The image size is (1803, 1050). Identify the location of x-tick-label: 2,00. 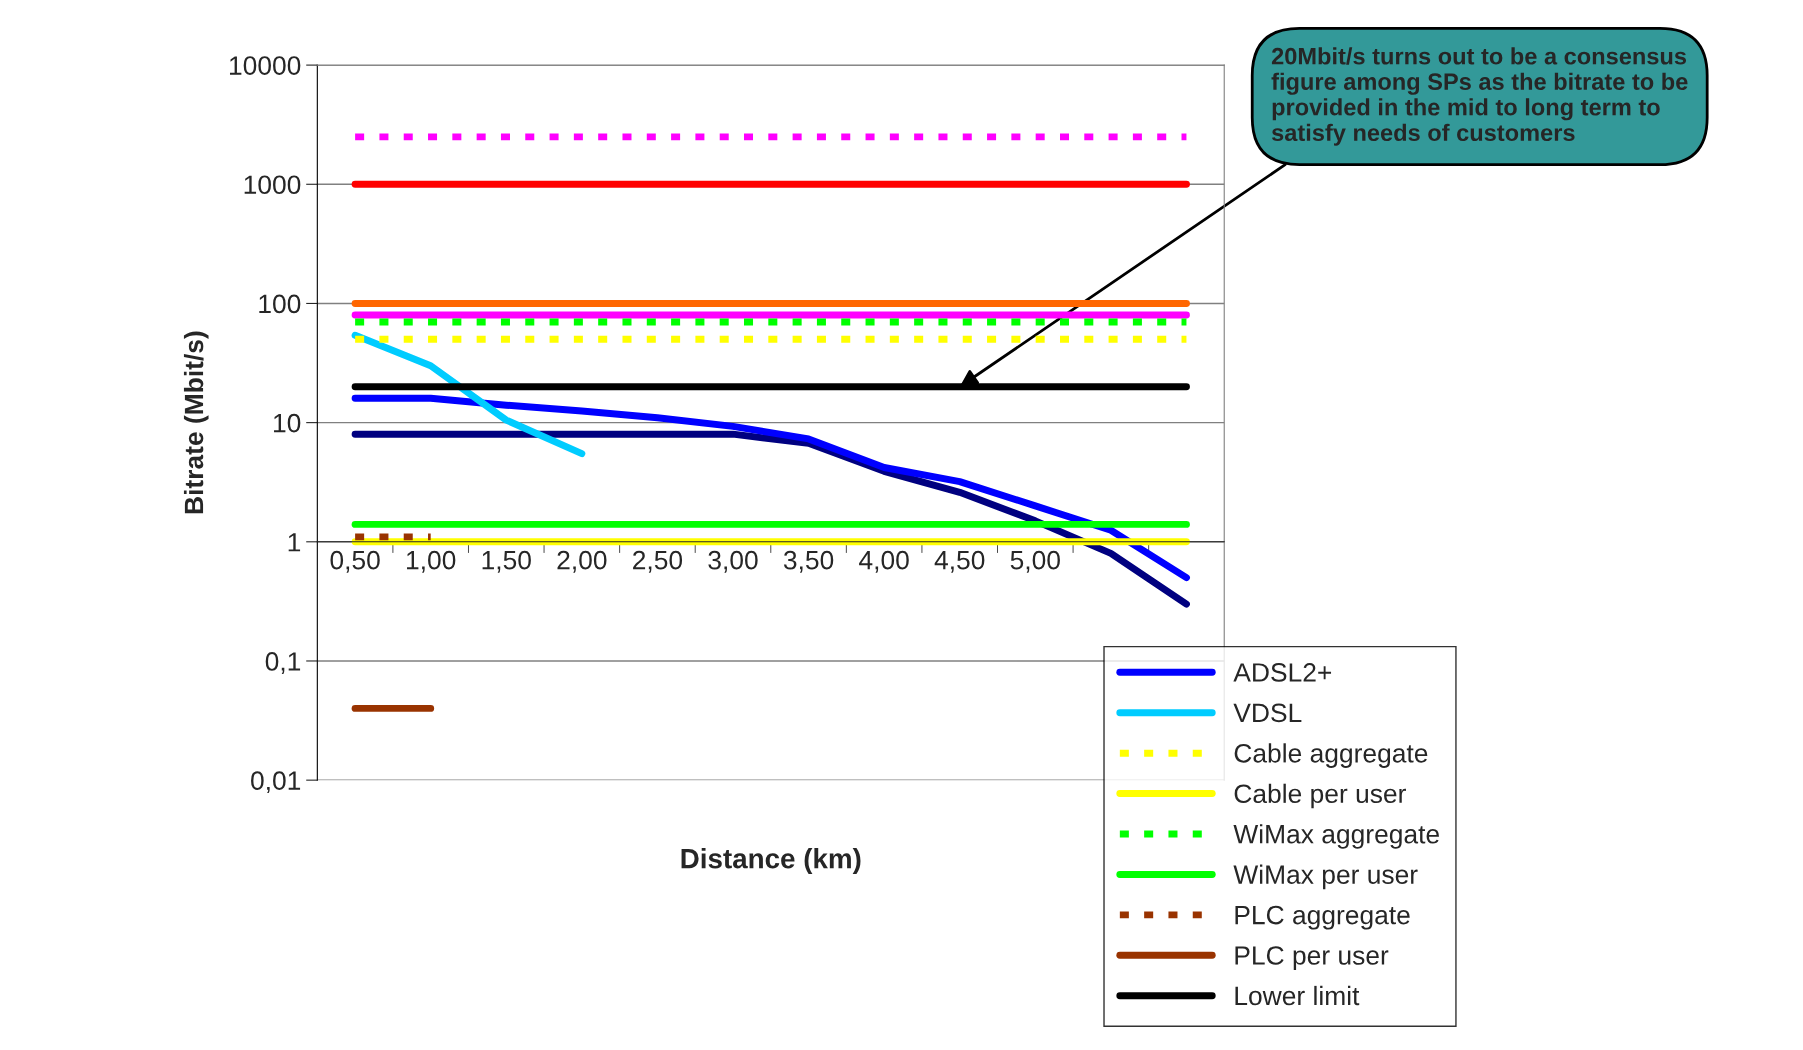
(582, 561).